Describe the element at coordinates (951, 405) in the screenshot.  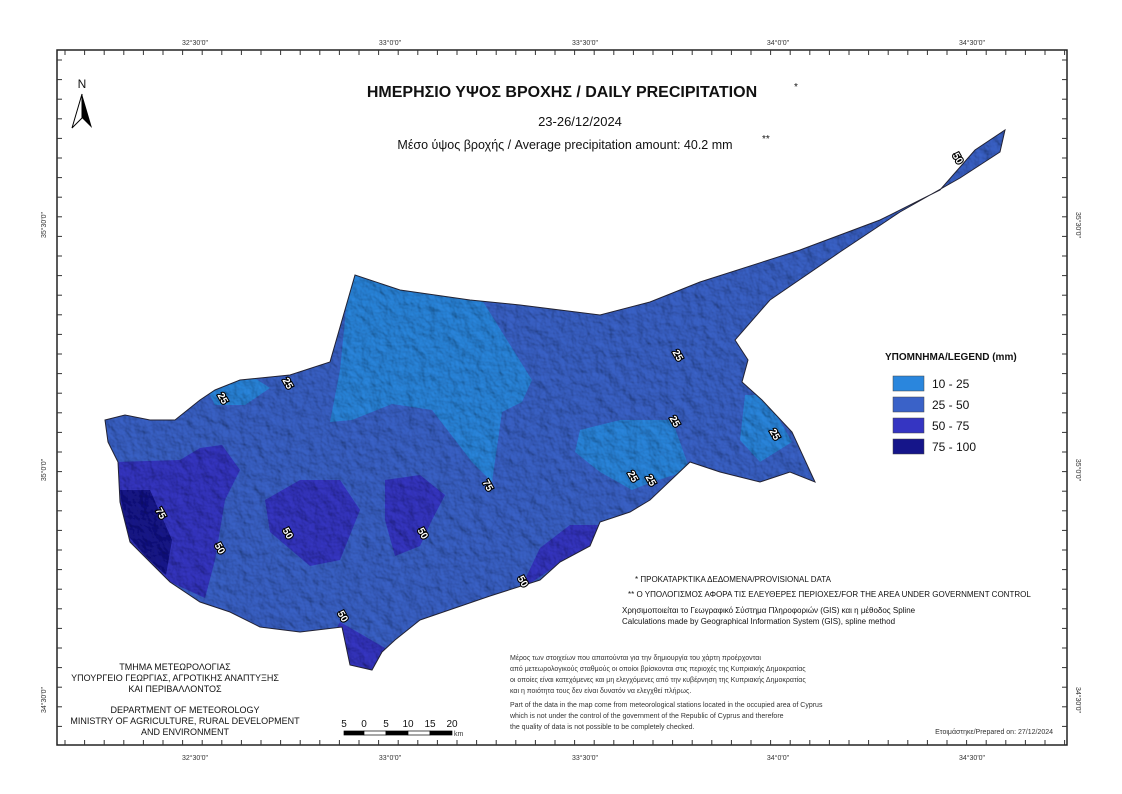
I see `legend-label: 25 - 50` at that location.